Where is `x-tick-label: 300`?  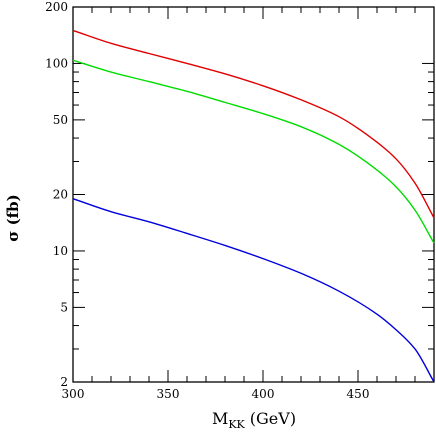 x-tick-label: 300 is located at coordinates (73, 394).